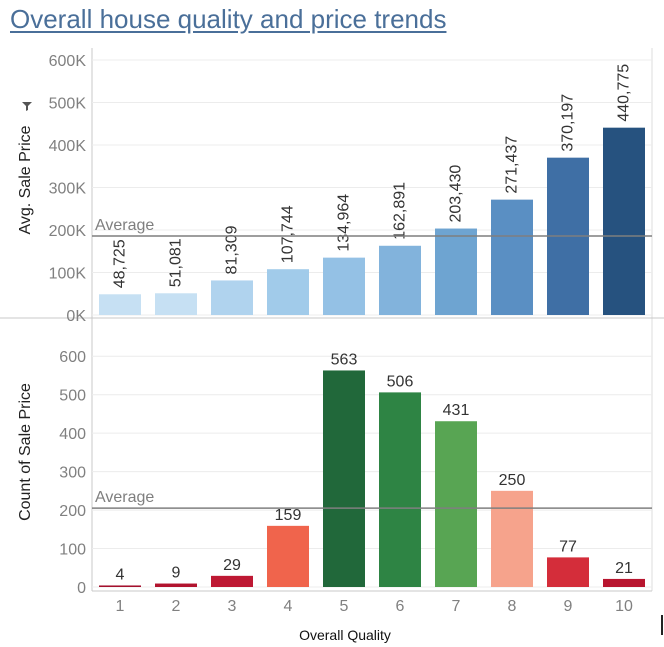 The width and height of the screenshot is (664, 647). What do you see at coordinates (68, 189) in the screenshot?
I see `y-tick-label: 300K` at bounding box center [68, 189].